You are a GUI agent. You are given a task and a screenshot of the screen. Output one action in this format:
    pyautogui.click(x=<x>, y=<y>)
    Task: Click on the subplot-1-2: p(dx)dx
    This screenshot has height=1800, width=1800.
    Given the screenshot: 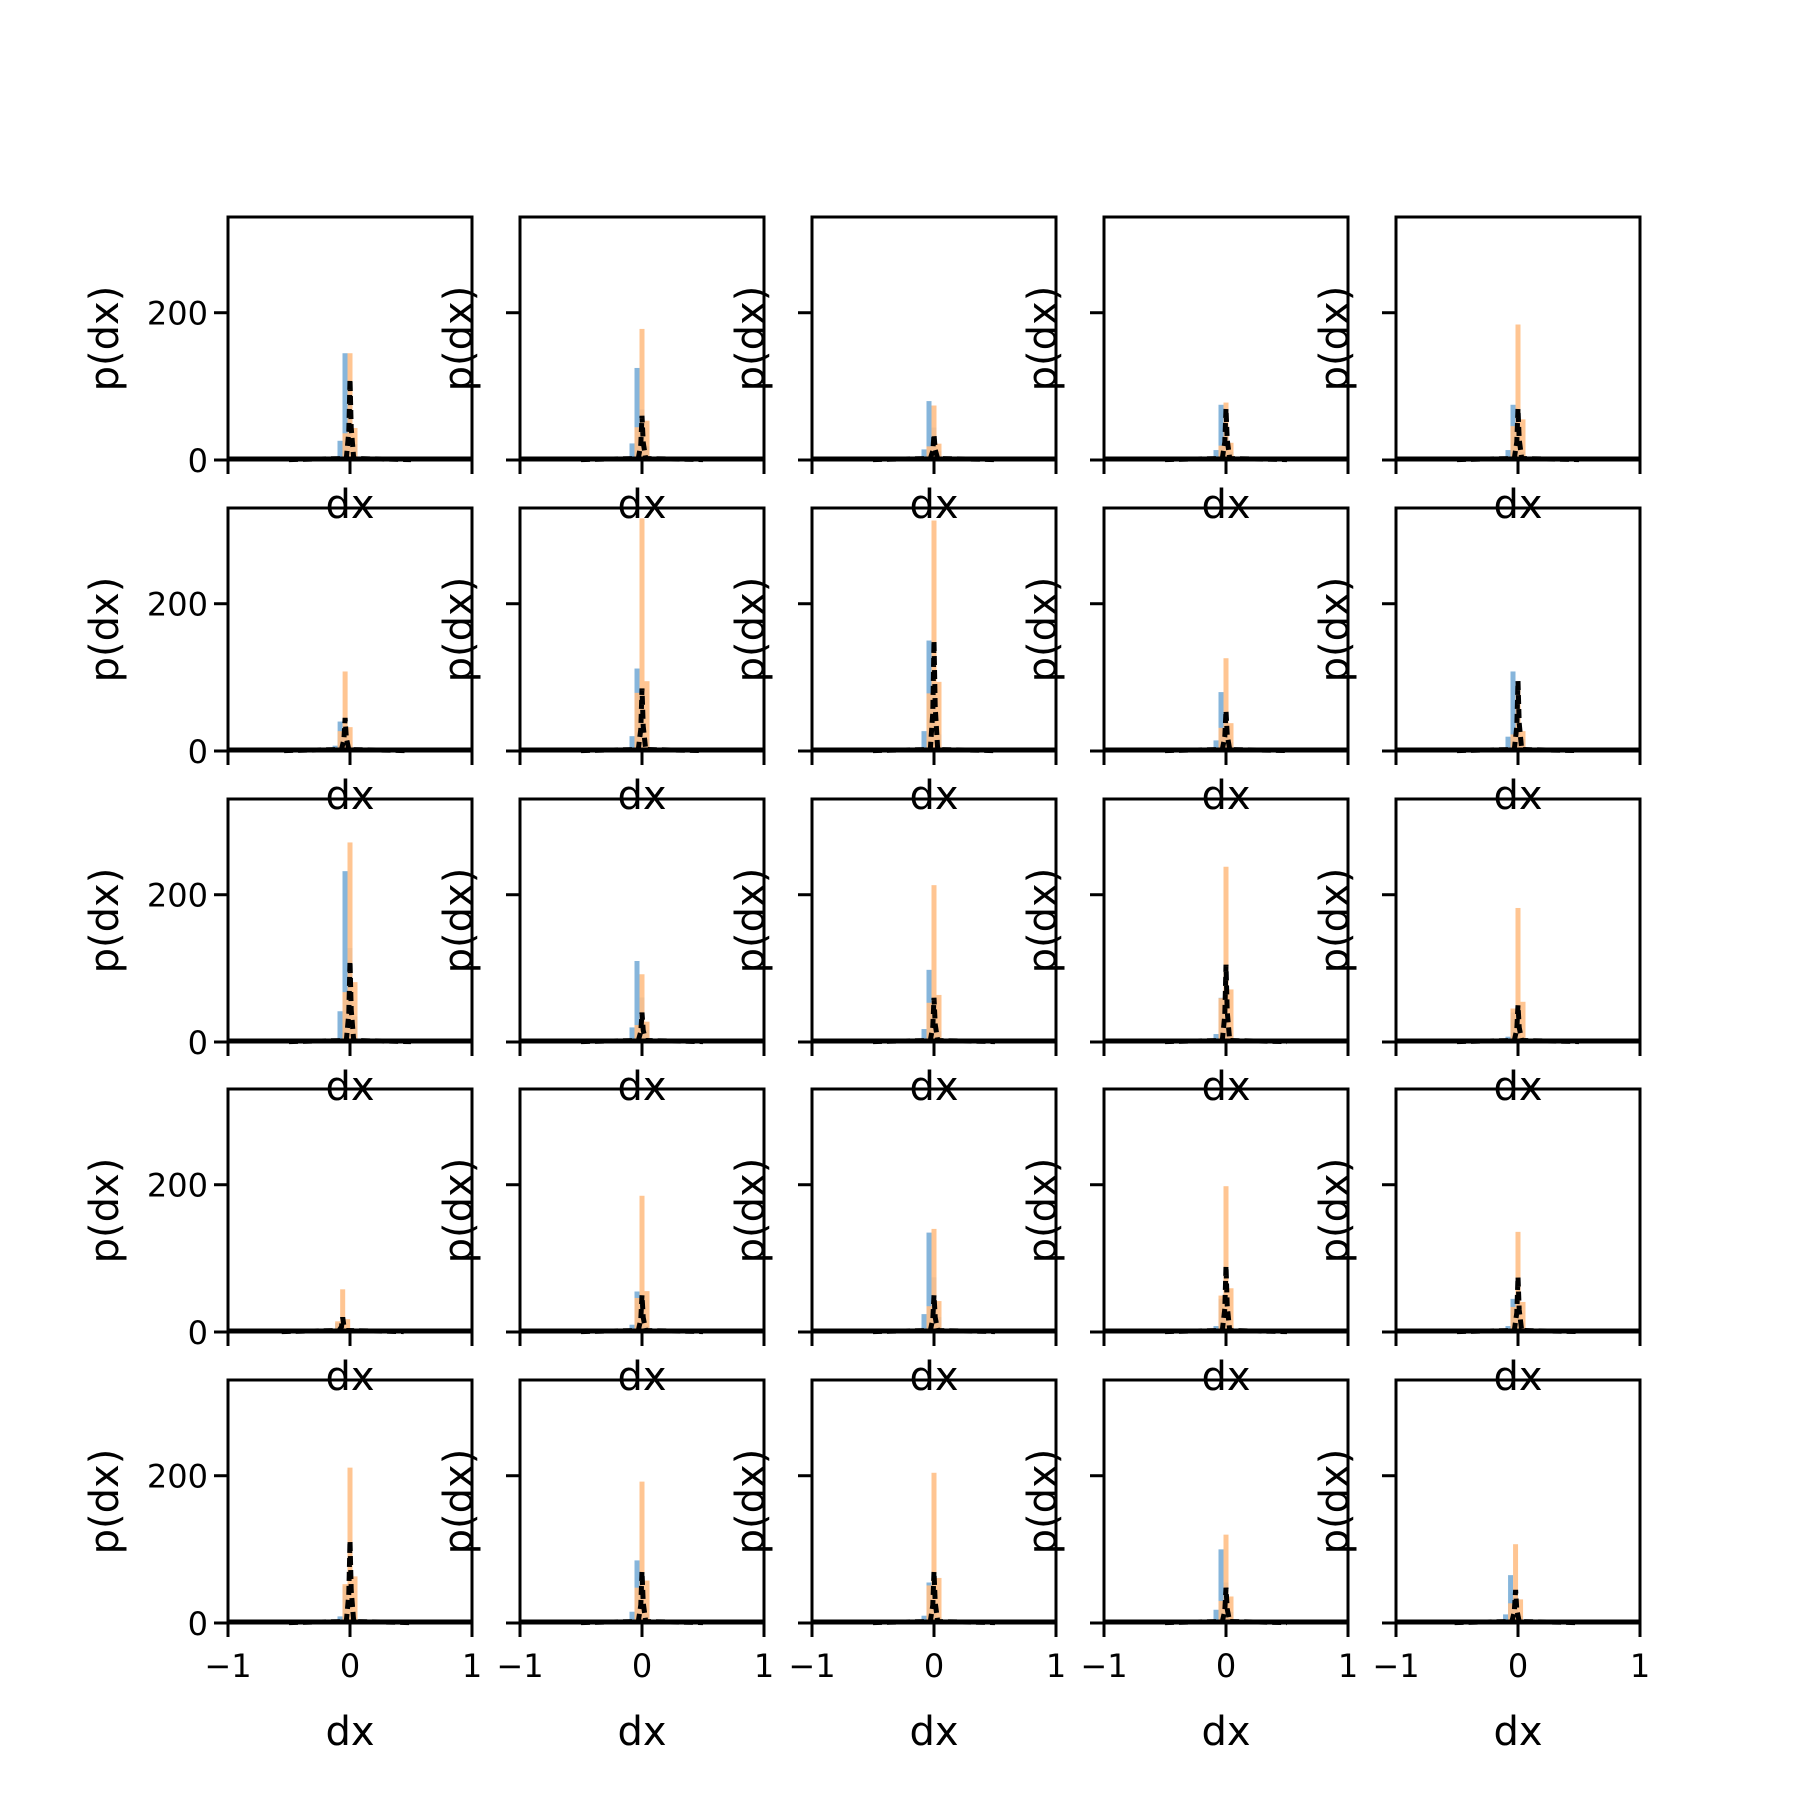 What is the action you would take?
    pyautogui.click(x=601, y=371)
    